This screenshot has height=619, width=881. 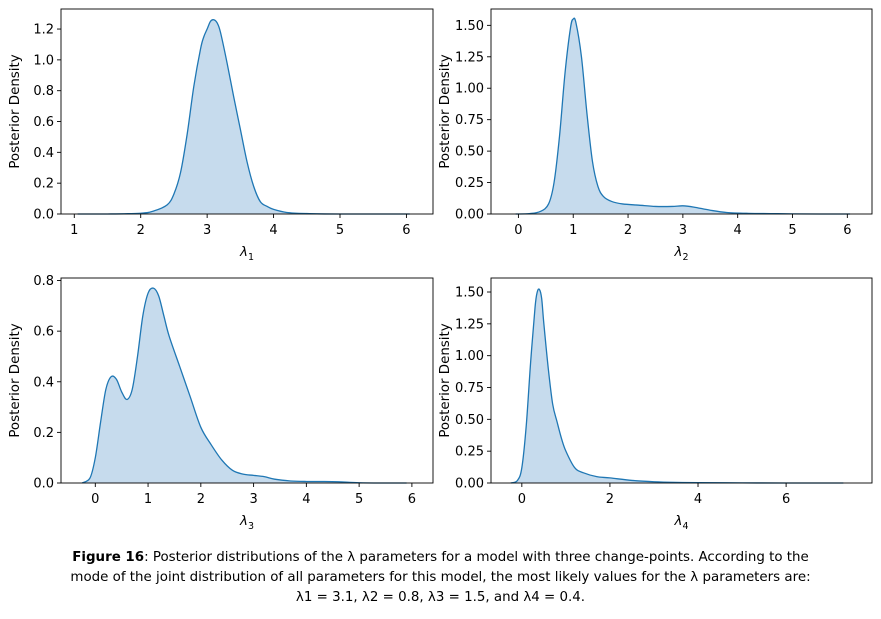 What do you see at coordinates (681, 254) in the screenshot?
I see `x-axis-label: λ2` at bounding box center [681, 254].